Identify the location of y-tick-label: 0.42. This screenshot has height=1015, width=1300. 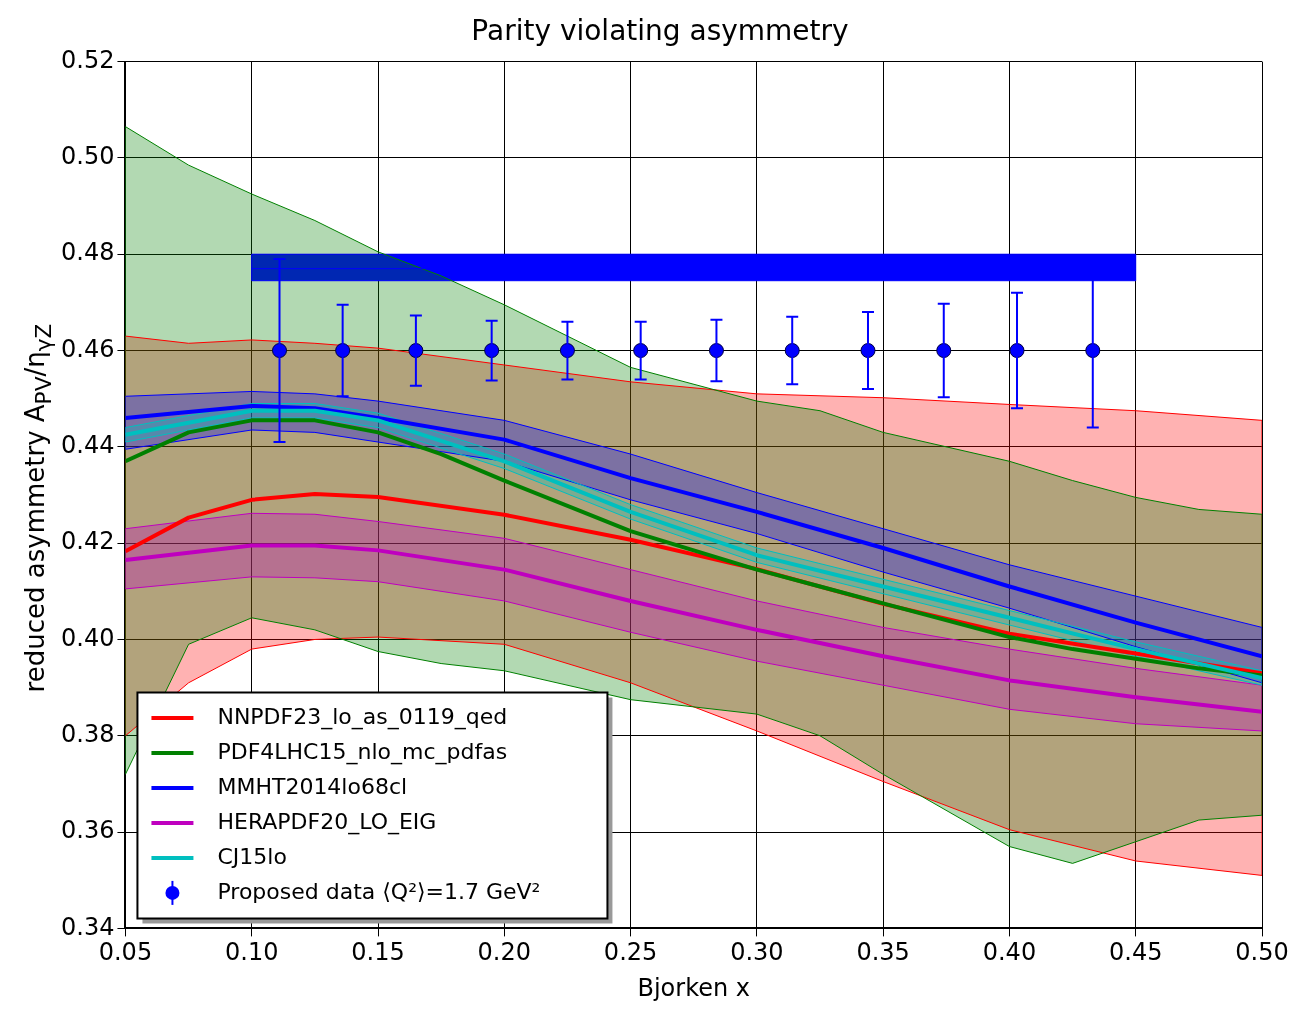
(88, 541).